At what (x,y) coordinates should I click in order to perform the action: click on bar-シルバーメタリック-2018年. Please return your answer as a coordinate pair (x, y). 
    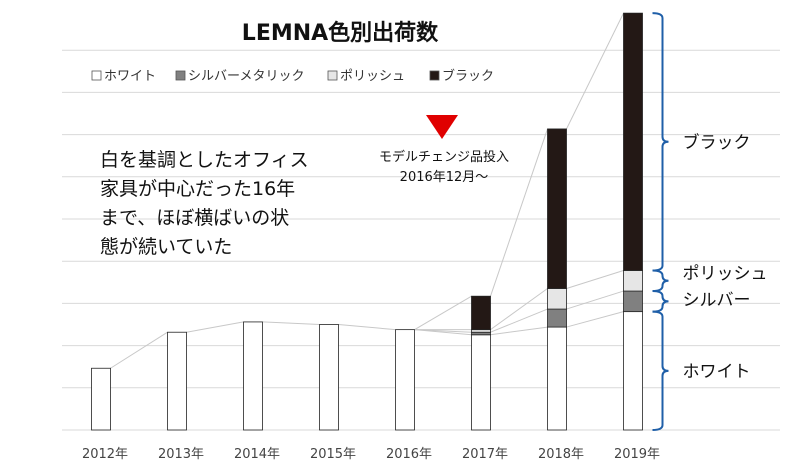
    Looking at the image, I should click on (557, 318).